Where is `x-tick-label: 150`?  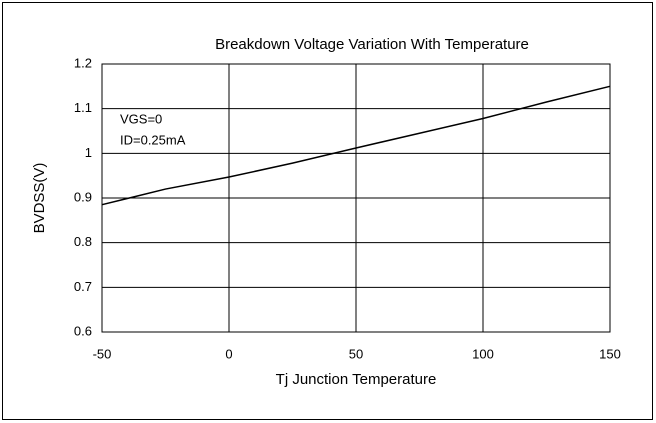 x-tick-label: 150 is located at coordinates (610, 353).